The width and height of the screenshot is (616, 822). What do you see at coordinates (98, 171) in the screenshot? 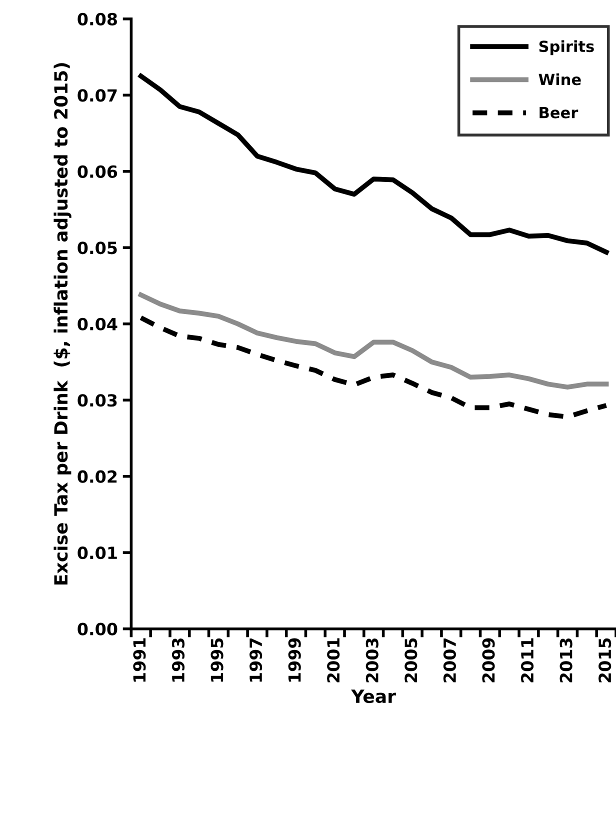
I see `y-tick-label: 0.06` at bounding box center [98, 171].